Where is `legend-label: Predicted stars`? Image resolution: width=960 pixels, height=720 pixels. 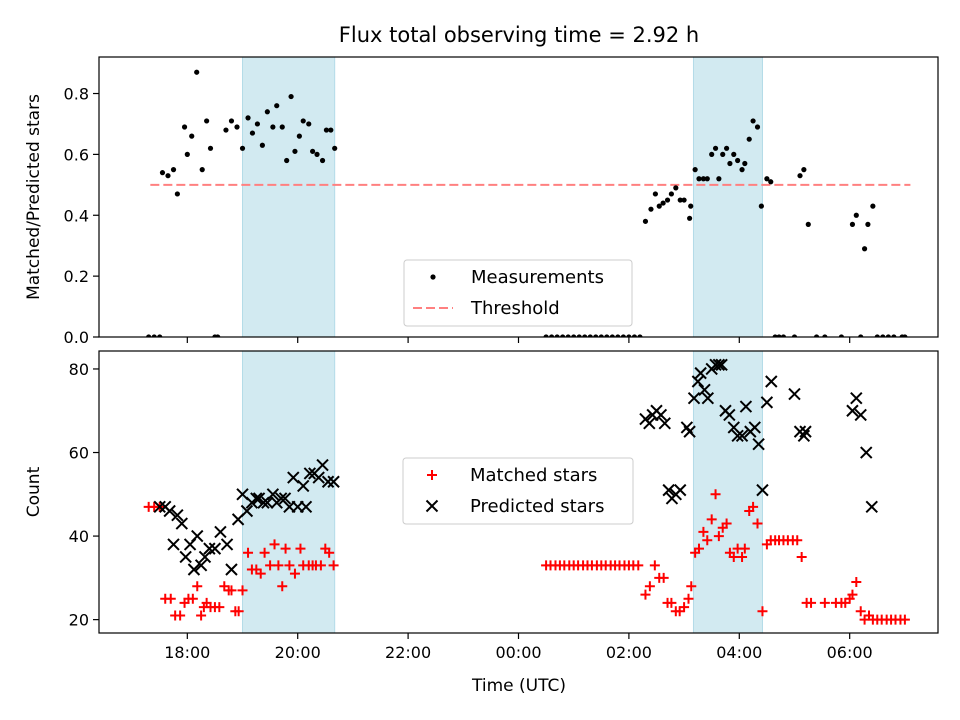
legend-label: Predicted stars is located at coordinates (537, 506).